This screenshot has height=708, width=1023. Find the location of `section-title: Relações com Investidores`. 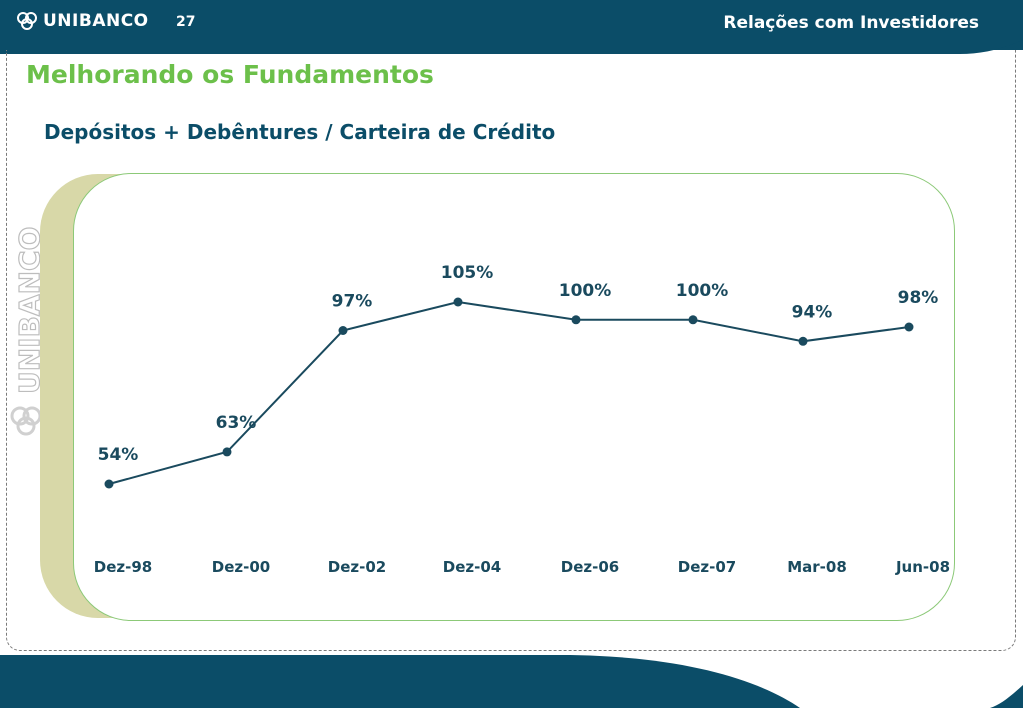

section-title: Relações com Investidores is located at coordinates (851, 23).